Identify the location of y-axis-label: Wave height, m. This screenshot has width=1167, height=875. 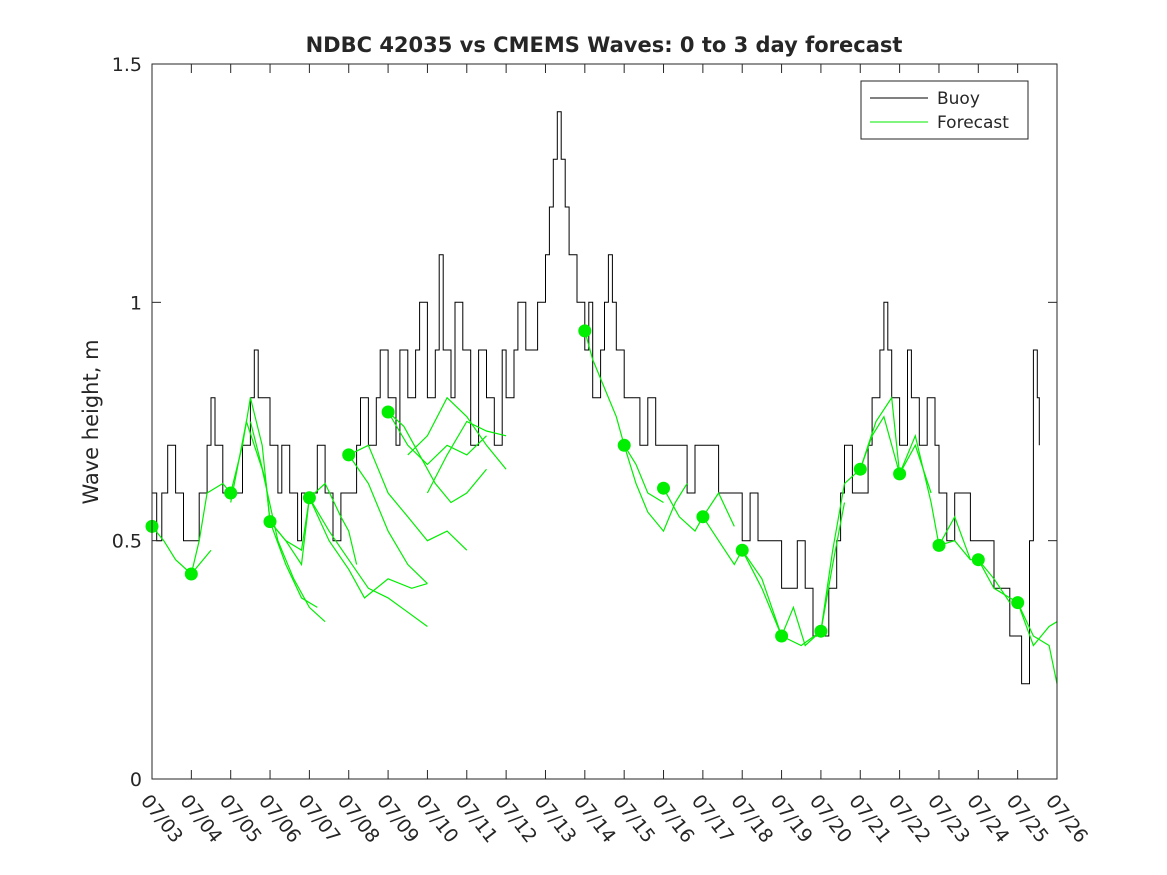
(91, 421).